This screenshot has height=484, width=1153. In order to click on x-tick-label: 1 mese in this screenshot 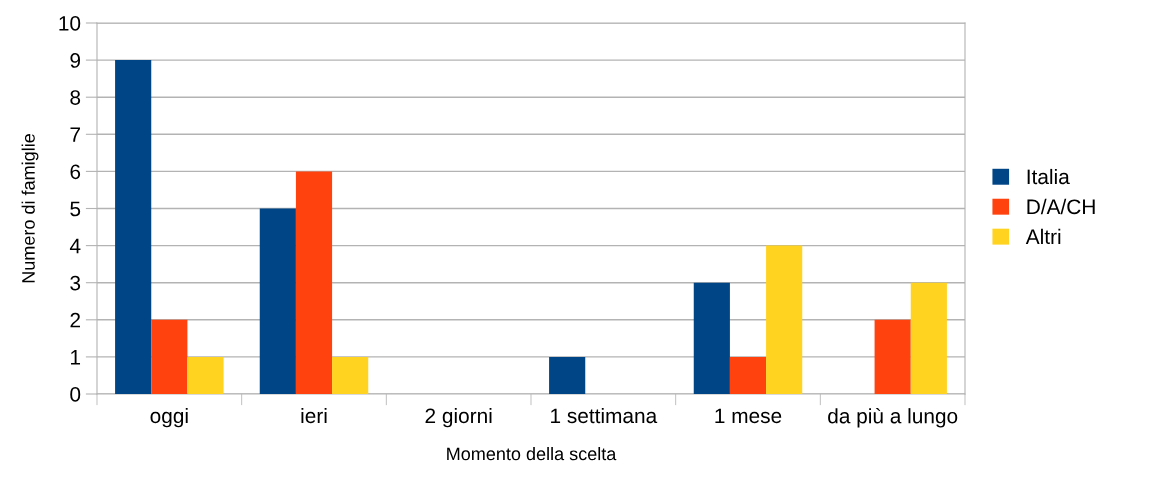, I will do `click(748, 416)`.